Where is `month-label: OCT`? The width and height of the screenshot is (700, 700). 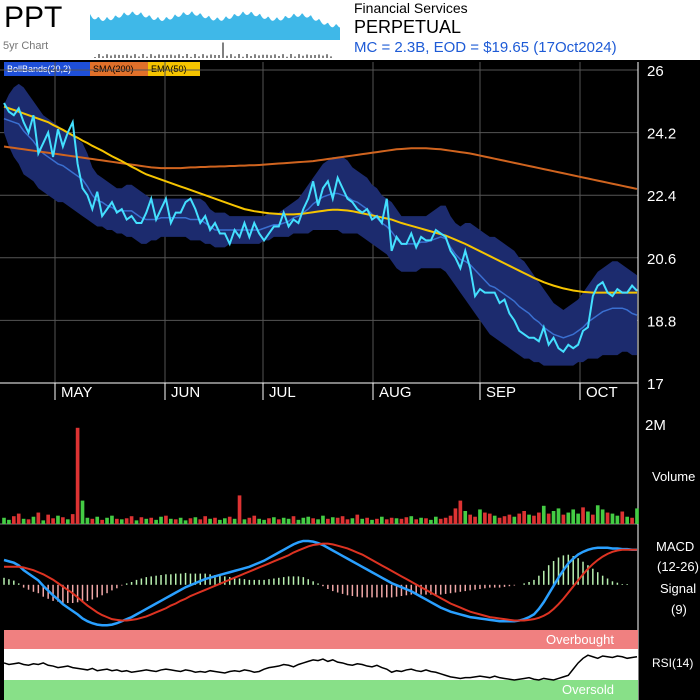
month-label: OCT is located at coordinates (602, 392).